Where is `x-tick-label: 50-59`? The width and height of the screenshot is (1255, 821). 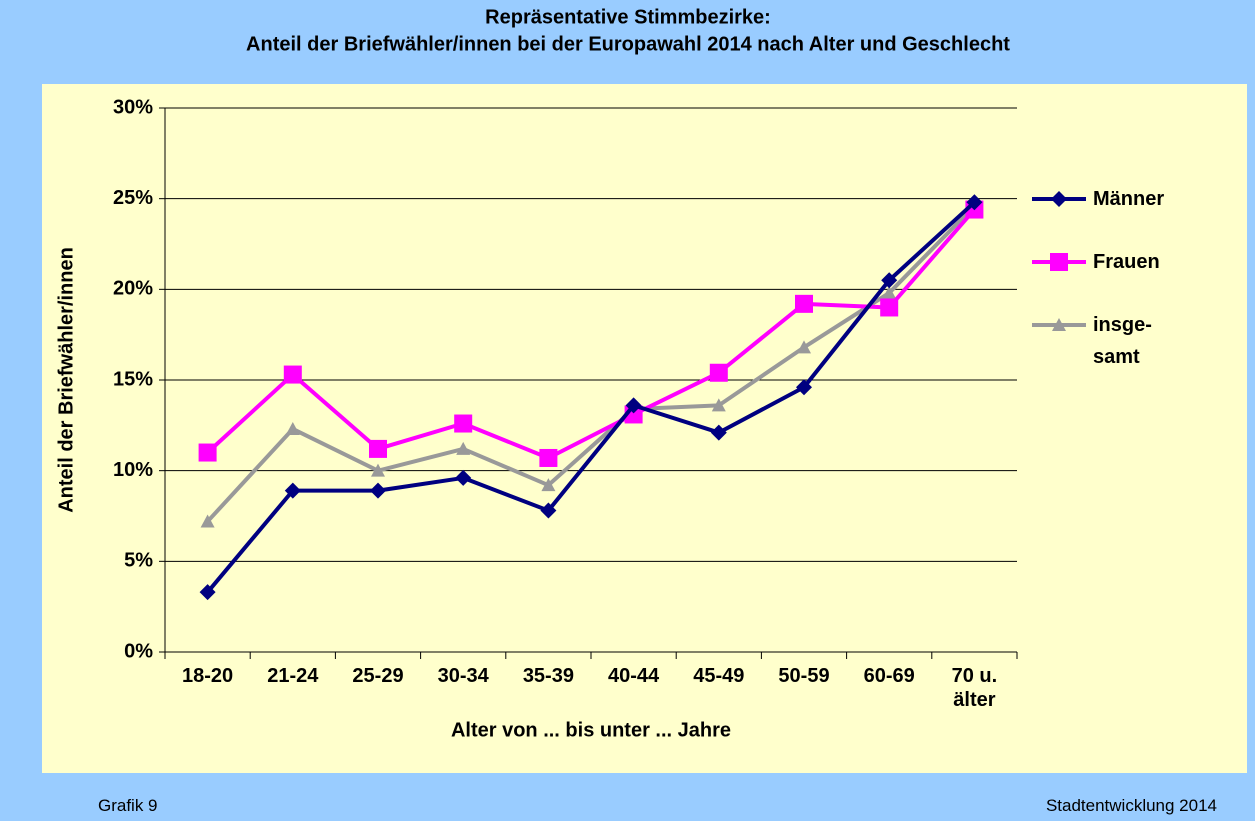
x-tick-label: 50-59 is located at coordinates (804, 676).